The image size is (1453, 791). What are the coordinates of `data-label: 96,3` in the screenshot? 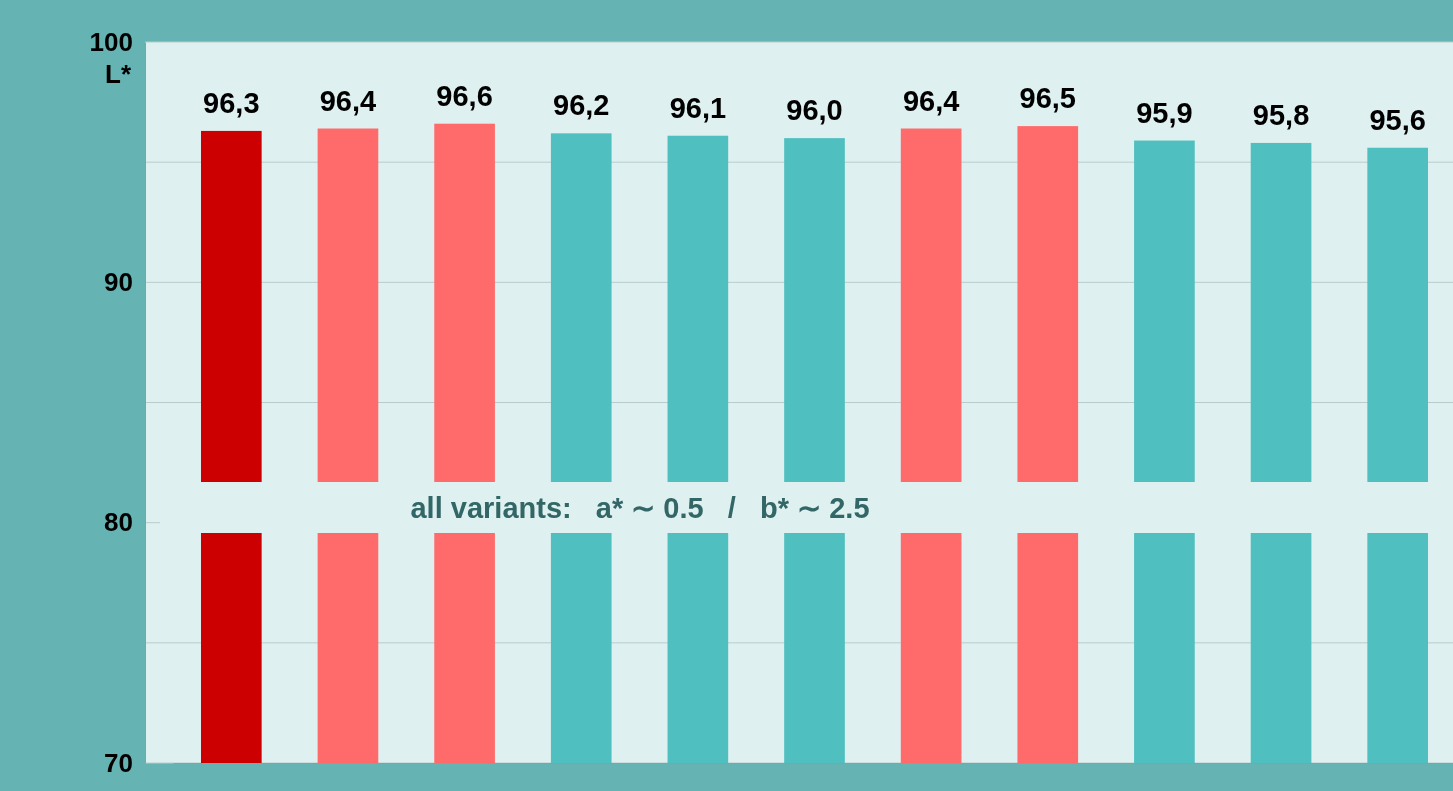 It's located at (231, 102).